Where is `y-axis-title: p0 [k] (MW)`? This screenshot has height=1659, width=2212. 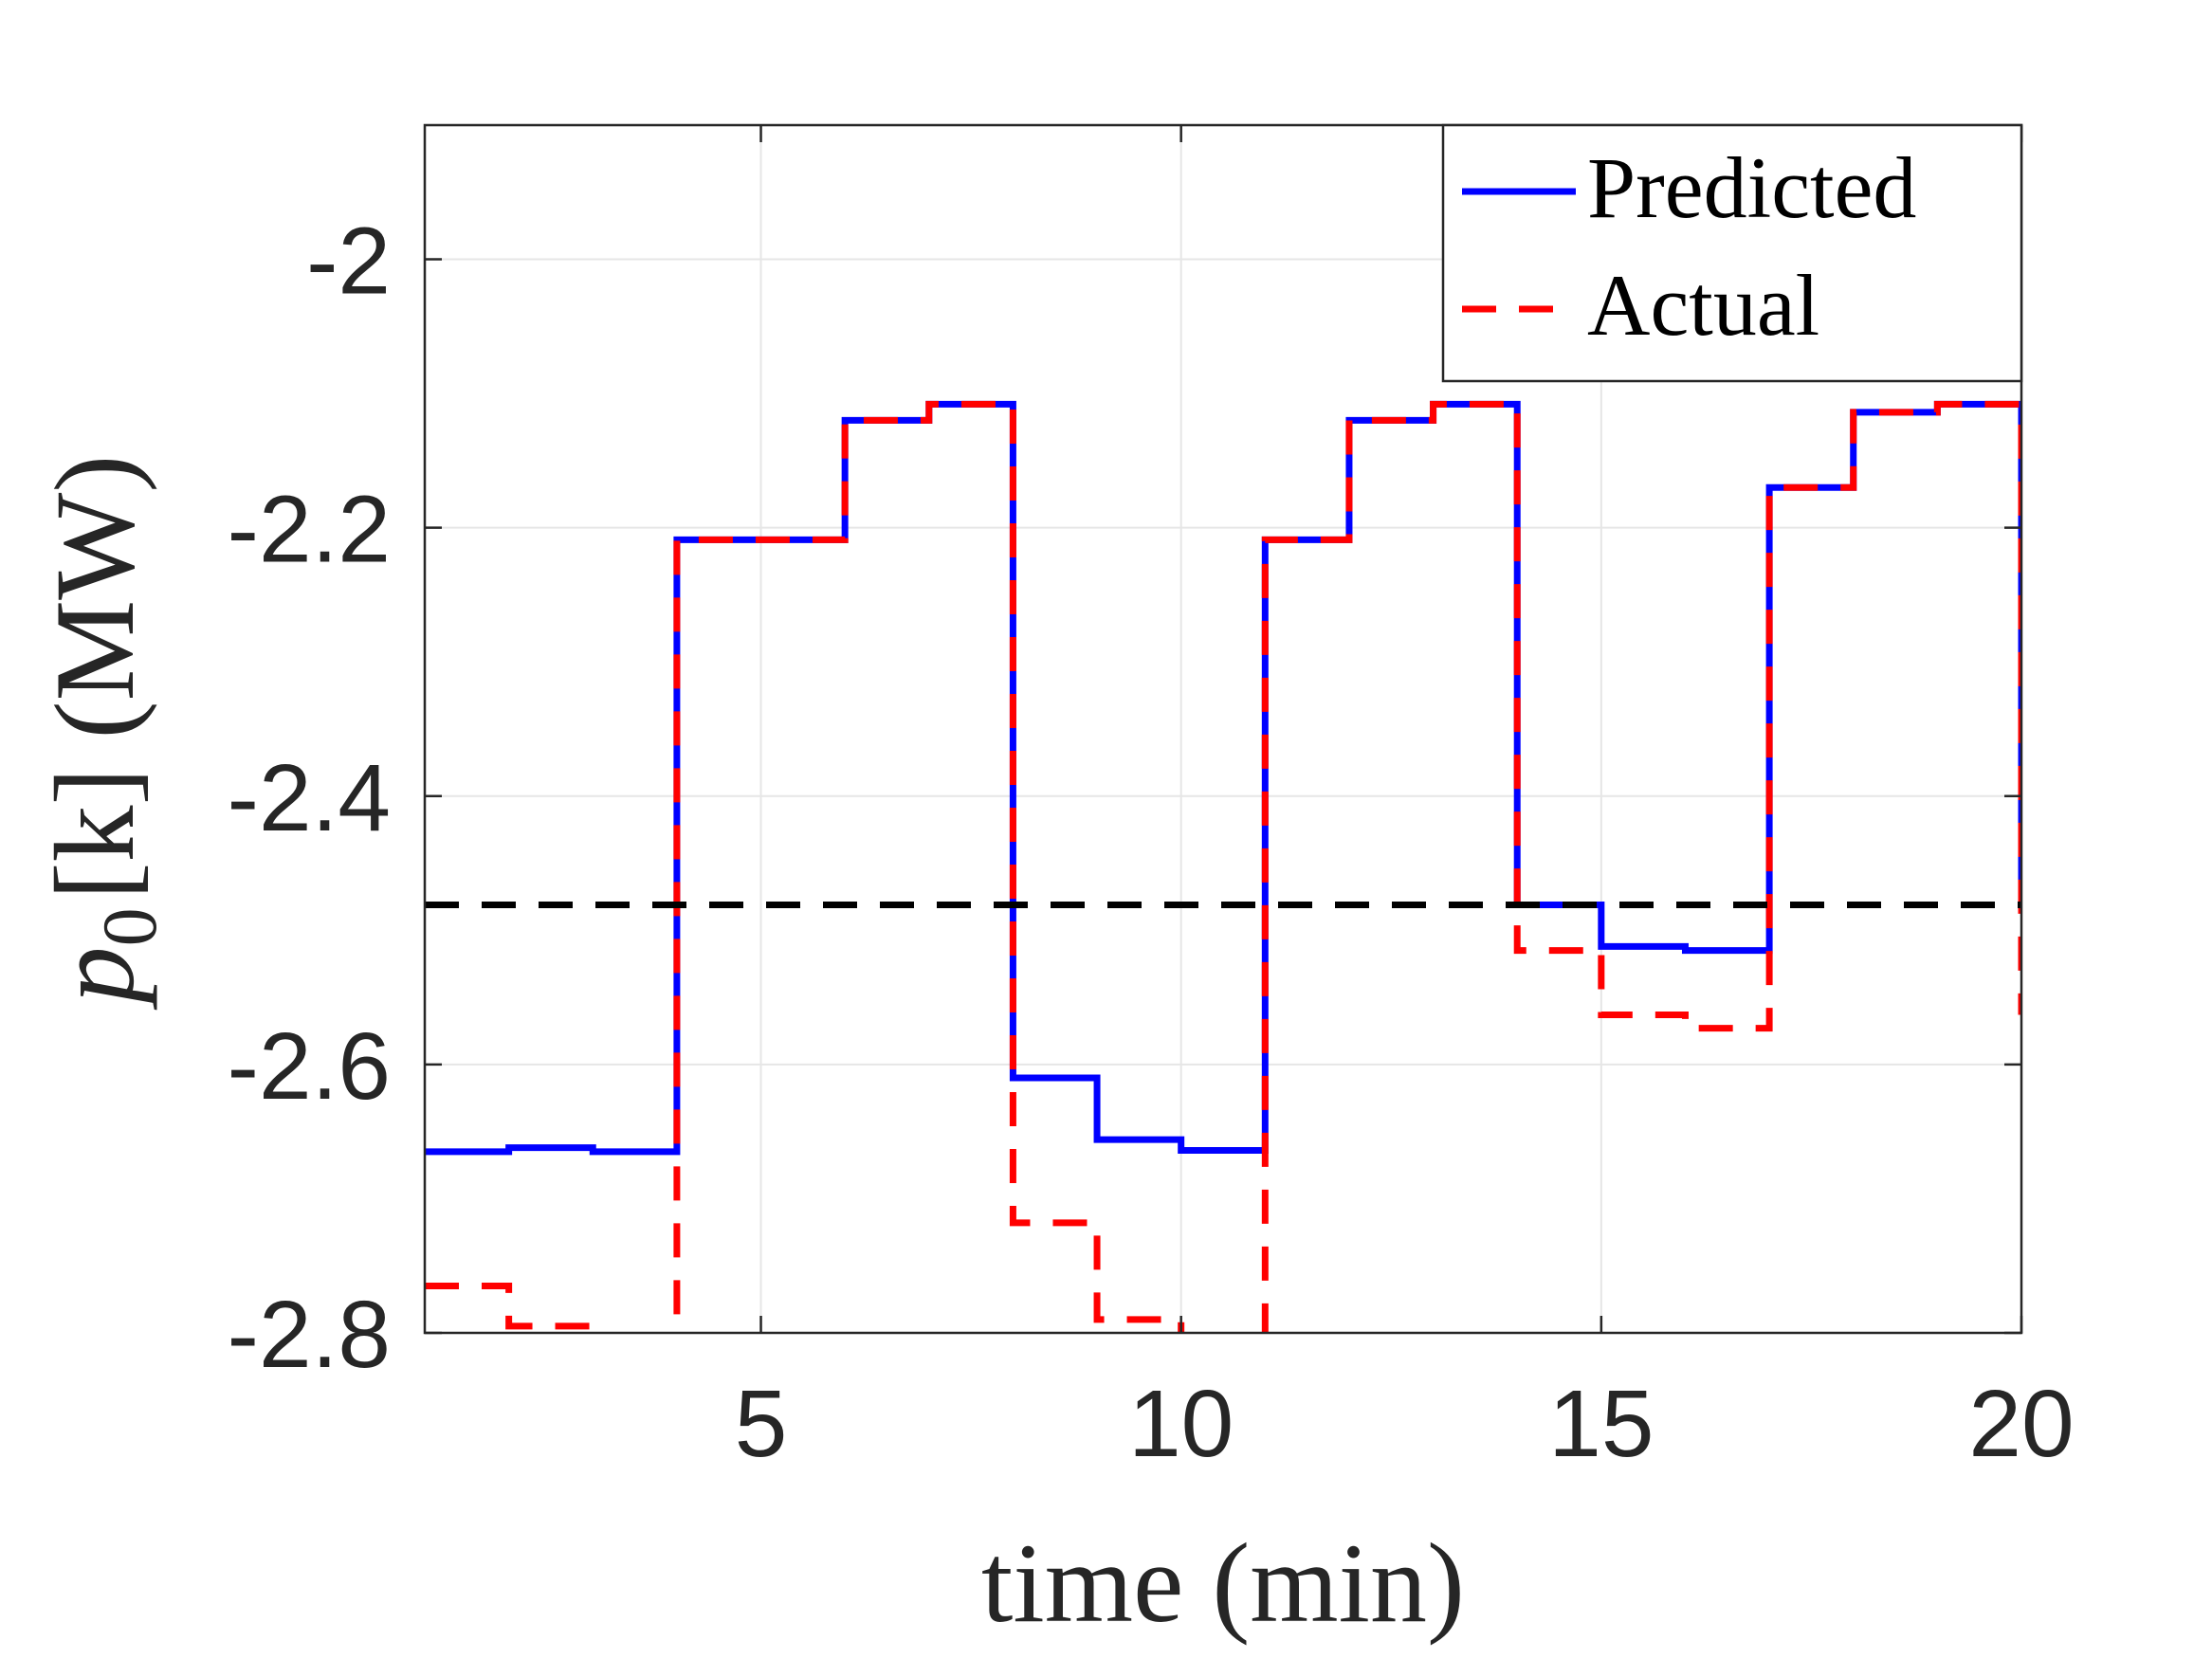
y-axis-title: p0 [k] (MW) is located at coordinates (102, 733).